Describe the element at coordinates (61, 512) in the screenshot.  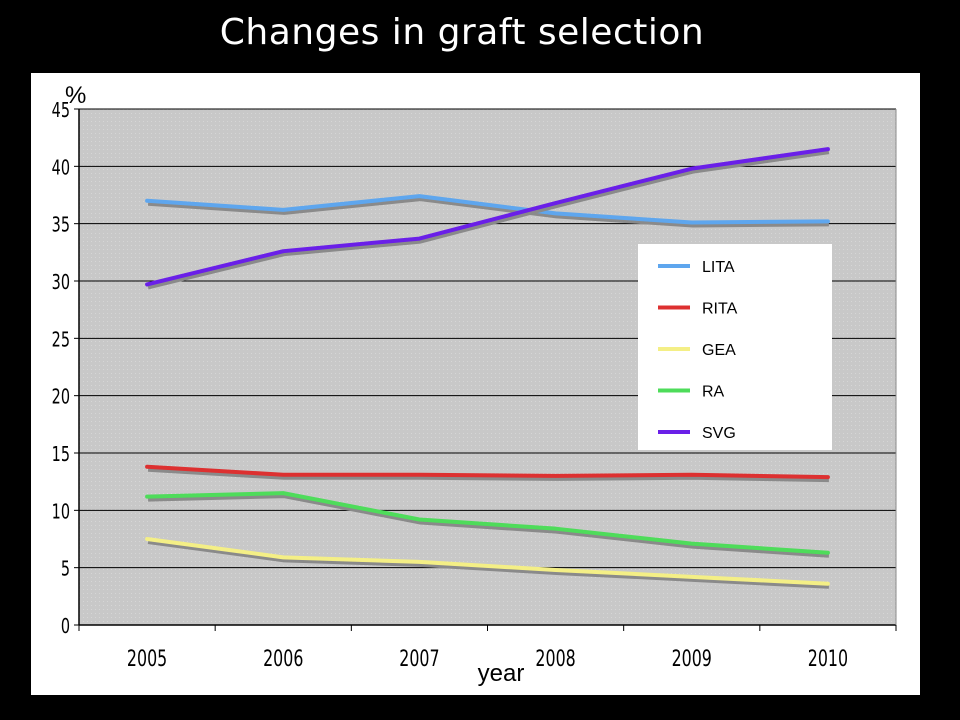
I see `y-tick-label: 10` at that location.